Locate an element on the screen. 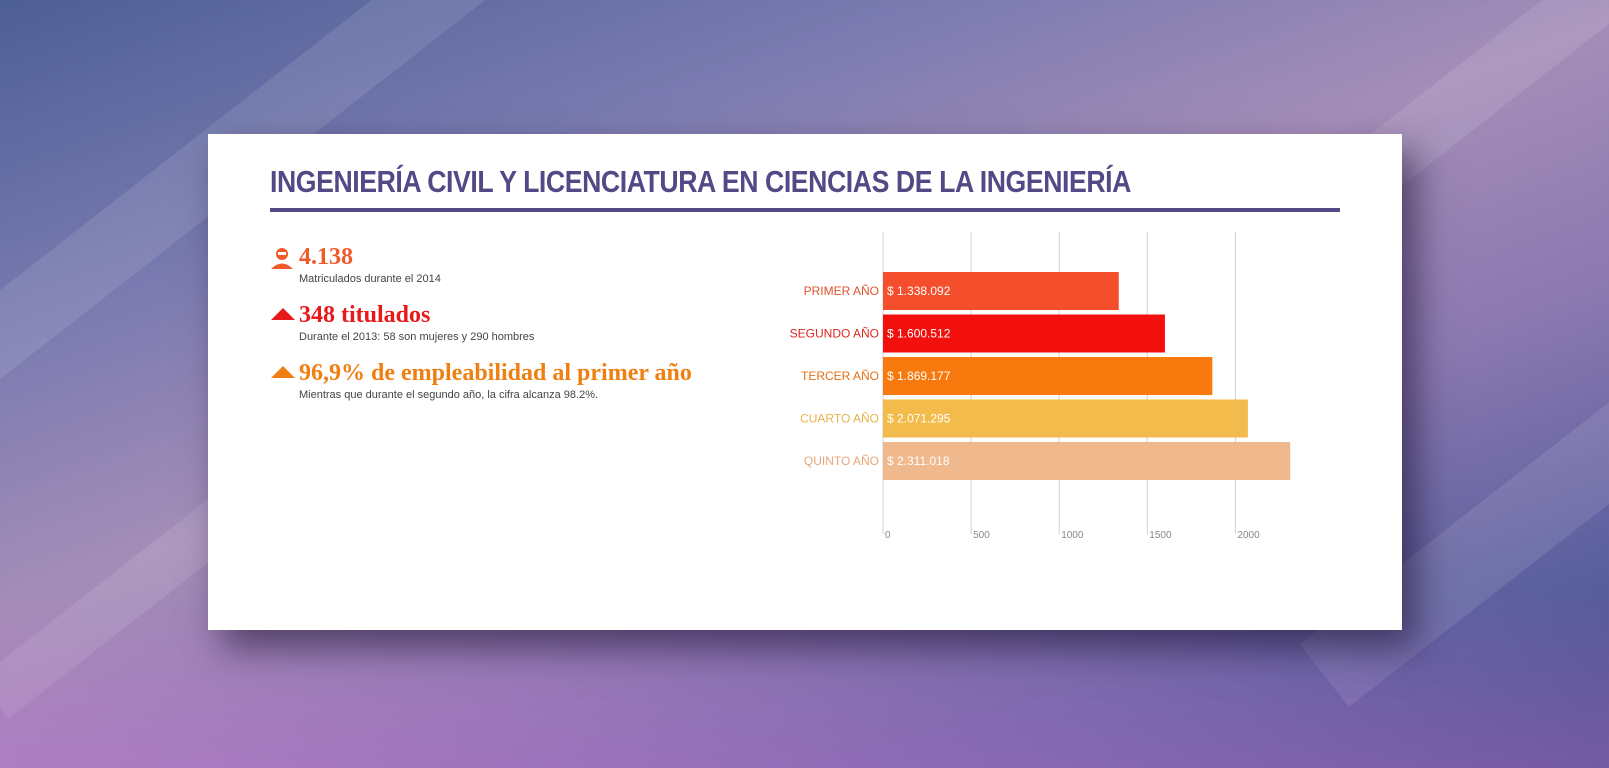 The height and width of the screenshot is (768, 1609). category-label: SEGUNDO AÑO is located at coordinates (834, 334).